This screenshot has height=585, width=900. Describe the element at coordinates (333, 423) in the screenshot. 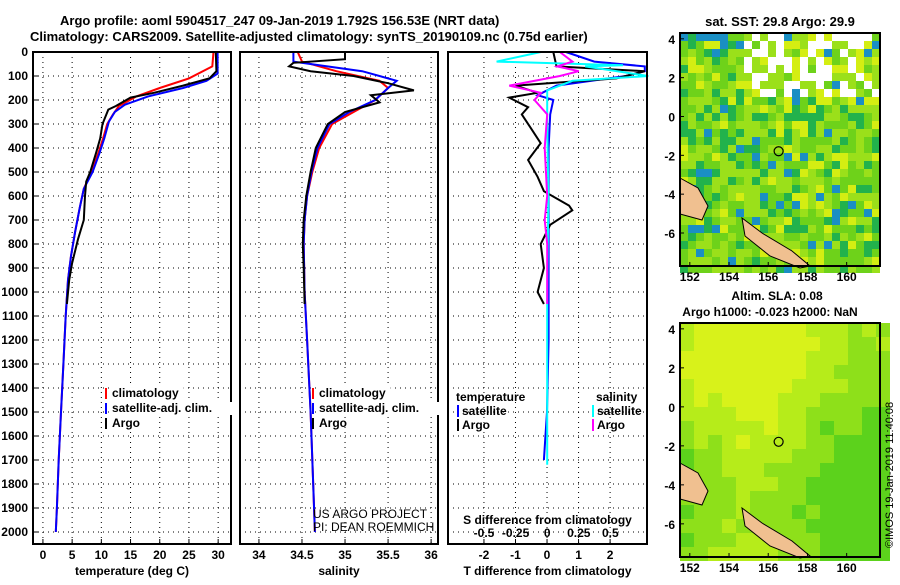

I see `legend-entry: Argo` at that location.